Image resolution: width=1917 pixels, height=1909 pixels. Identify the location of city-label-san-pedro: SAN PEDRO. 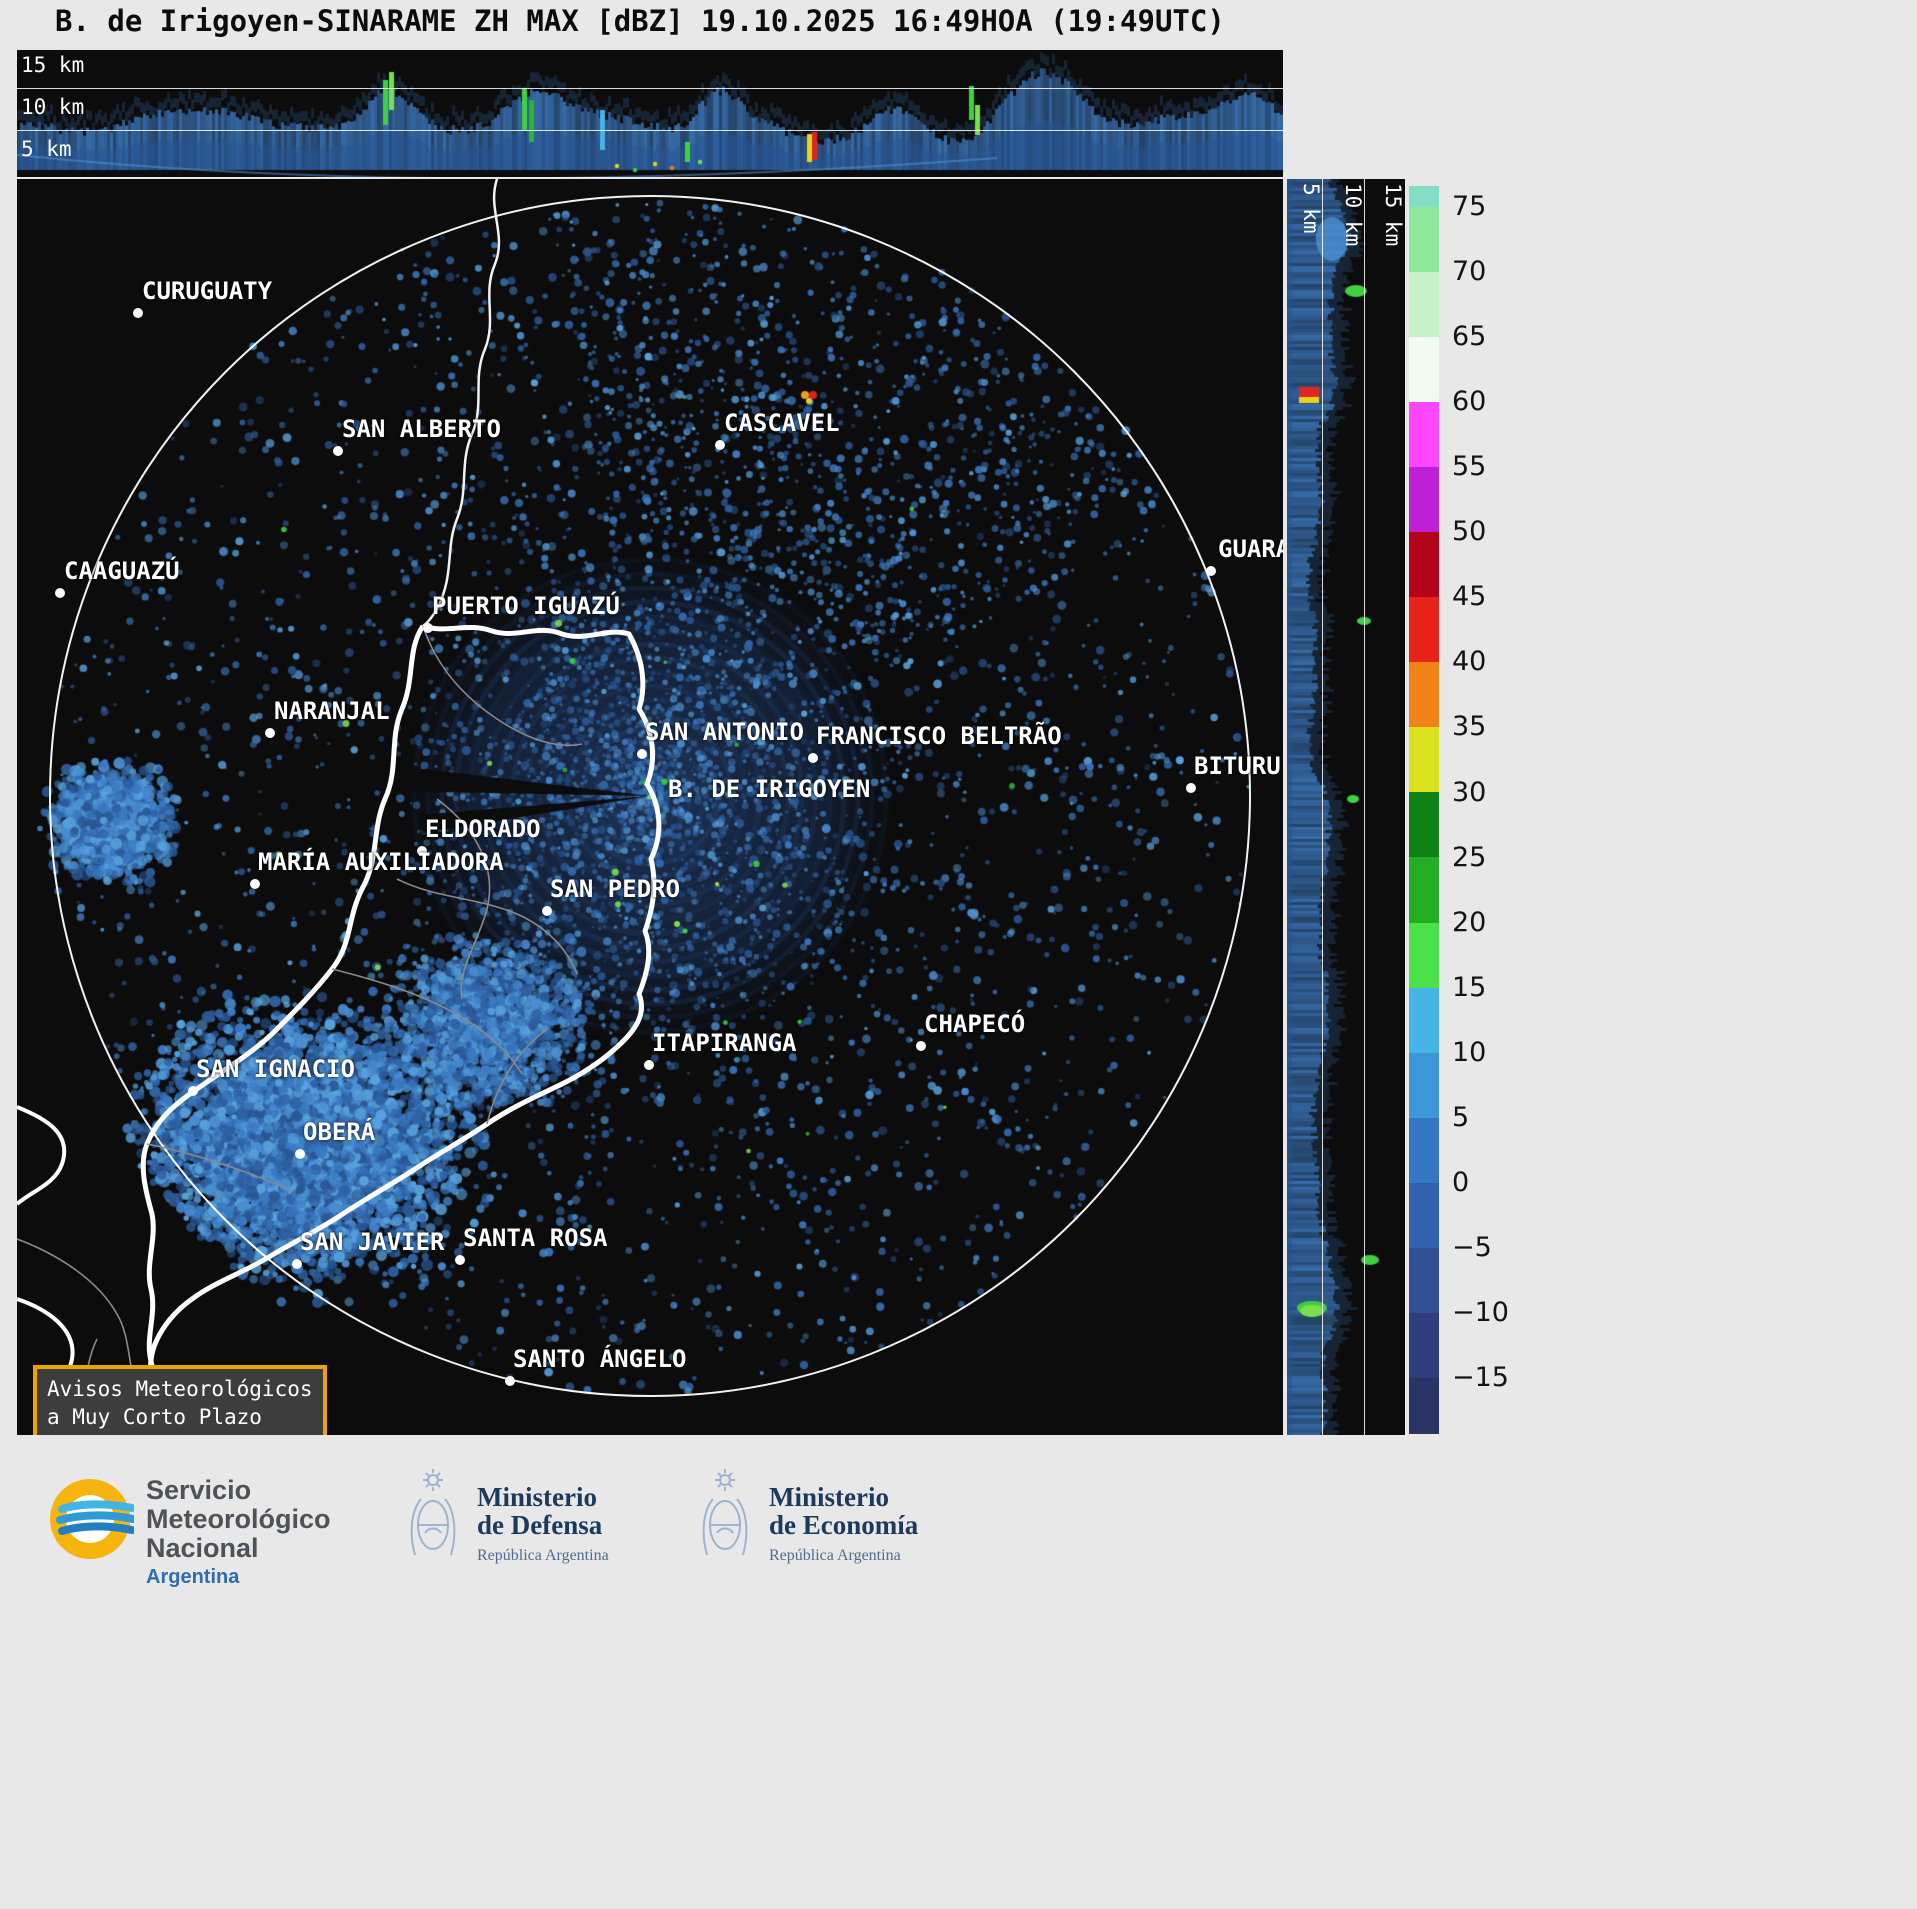
(615, 889).